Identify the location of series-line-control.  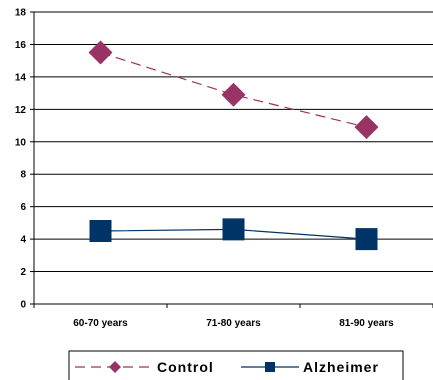
(233, 89).